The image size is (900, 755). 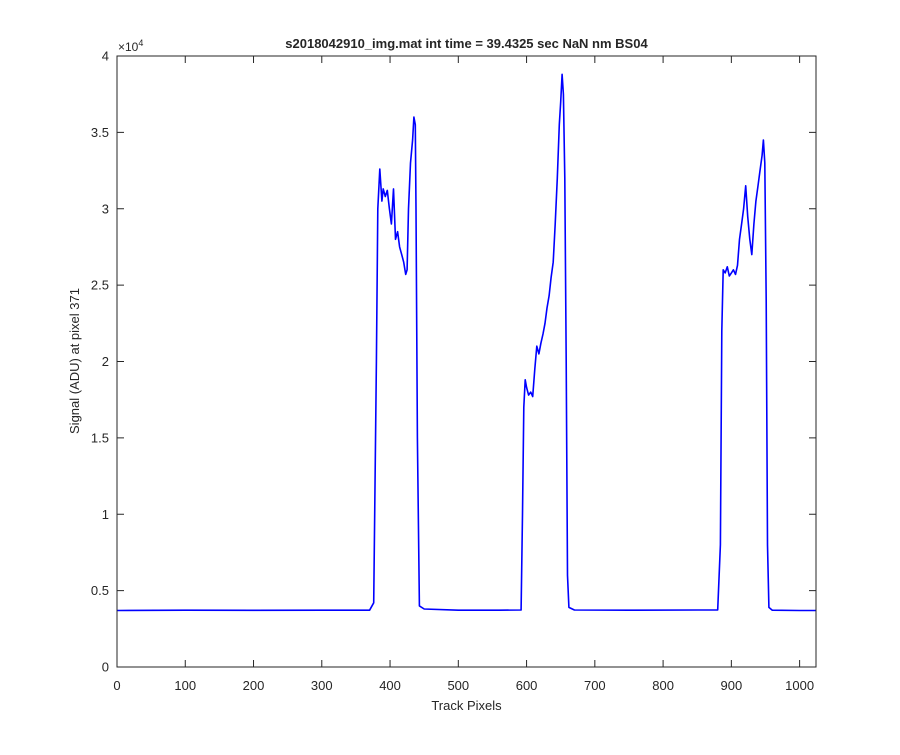 I want to click on y-tick-label: 3.5, so click(x=100, y=132).